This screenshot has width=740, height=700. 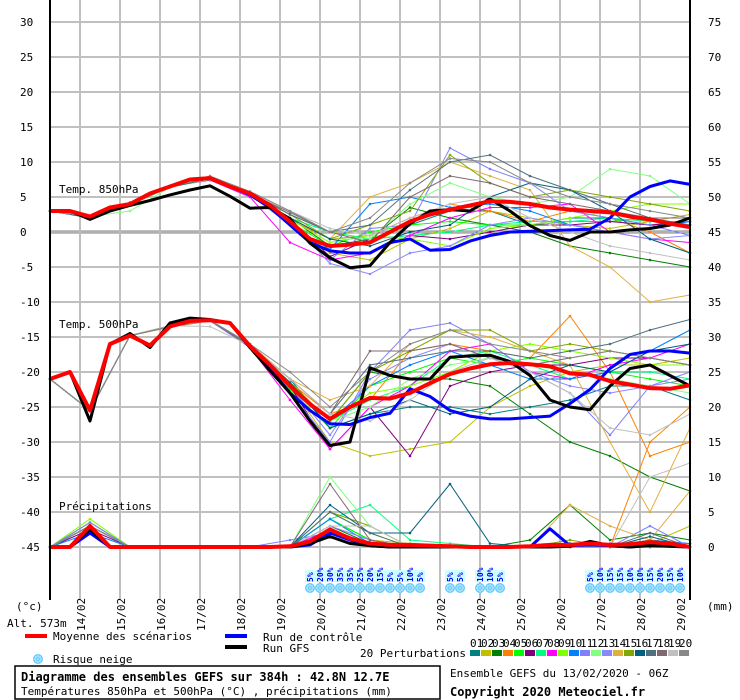 What do you see at coordinates (620, 643) in the screenshot?
I see `perturbation-id-label: 14` at bounding box center [620, 643].